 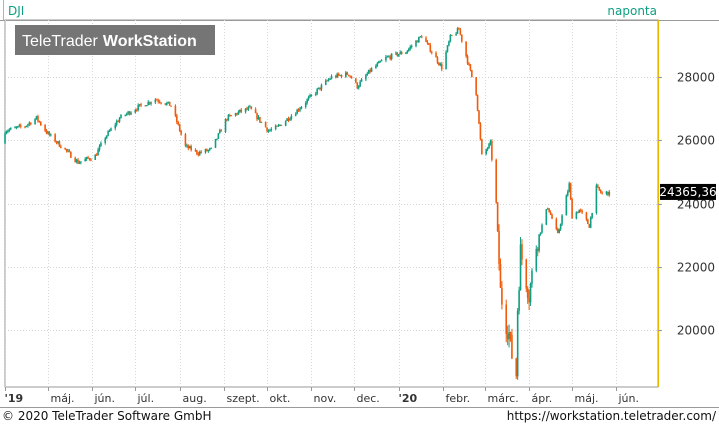 What do you see at coordinates (458, 398) in the screenshot?
I see `x-tick-label: febr.` at bounding box center [458, 398].